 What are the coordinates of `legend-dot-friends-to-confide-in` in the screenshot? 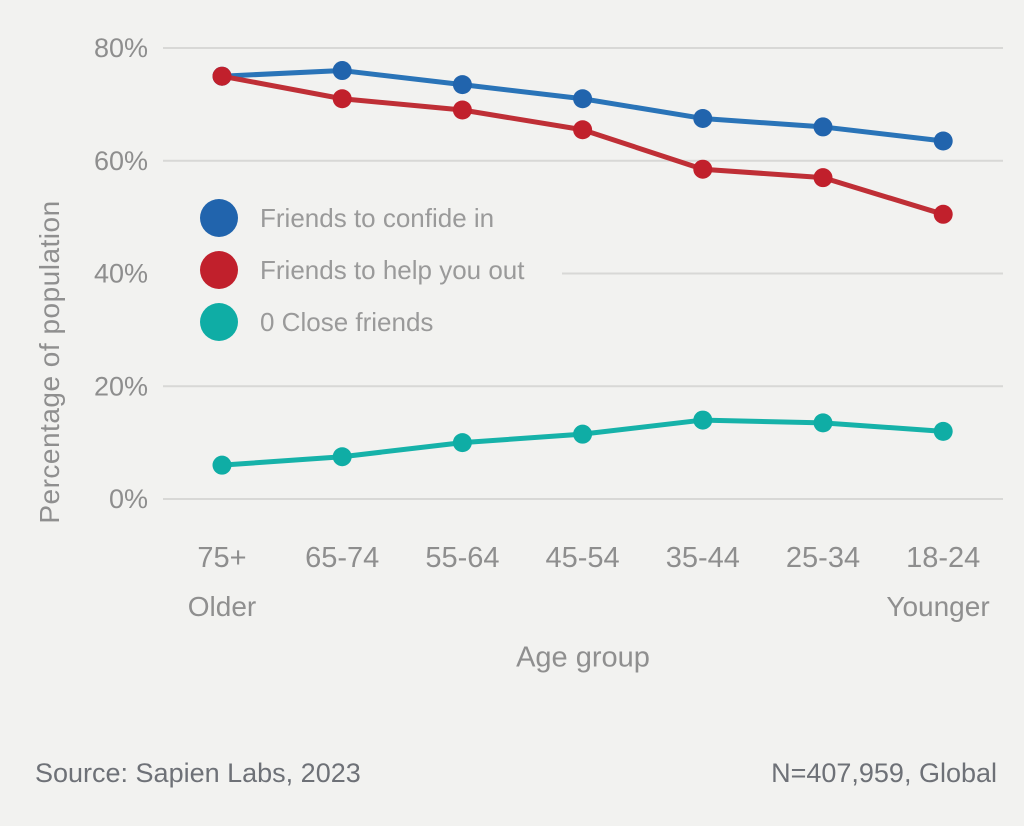 It's located at (219, 218).